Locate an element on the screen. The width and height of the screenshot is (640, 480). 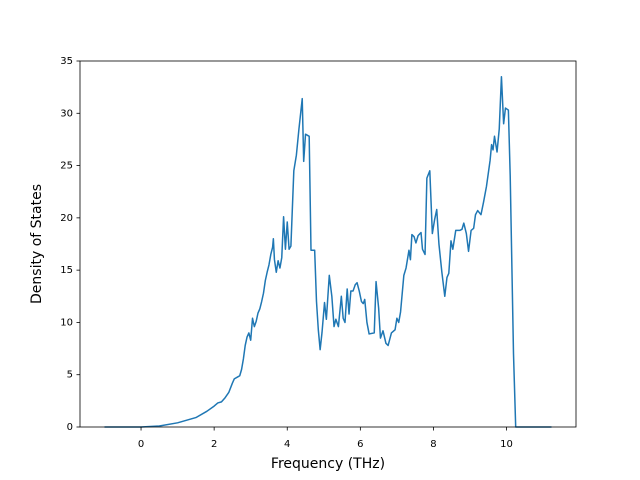
y-tick-label: 15 is located at coordinates (66, 270).